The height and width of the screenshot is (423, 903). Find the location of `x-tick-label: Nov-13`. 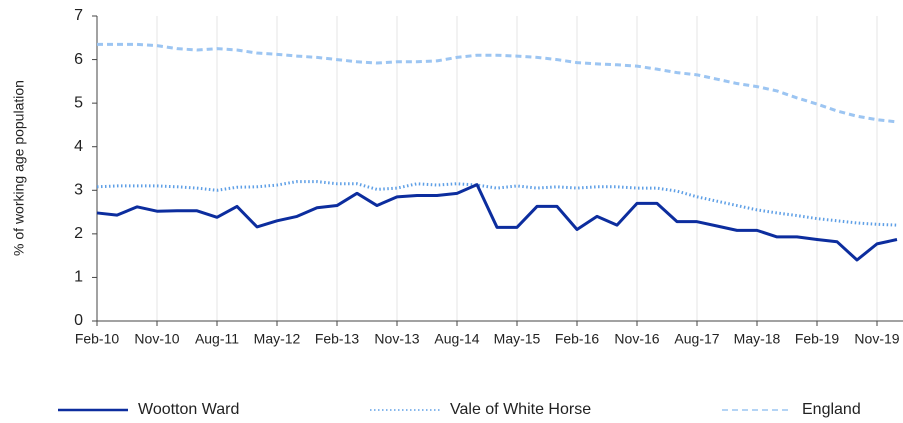

x-tick-label: Nov-13 is located at coordinates (396, 339).